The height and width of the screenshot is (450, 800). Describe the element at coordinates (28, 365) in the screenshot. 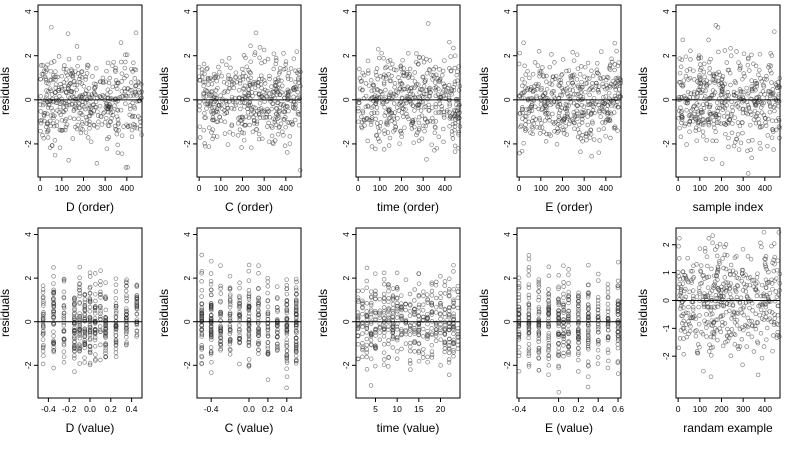

I see `y-tick-label: -2` at that location.